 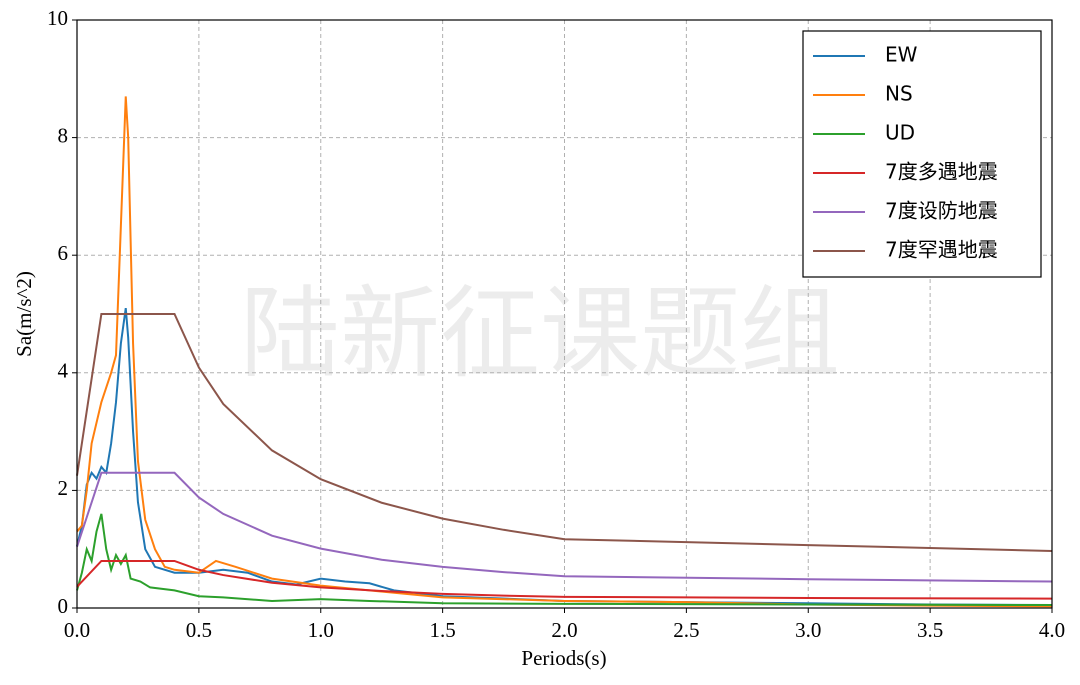 I want to click on legend-label: EW, so click(x=901, y=55).